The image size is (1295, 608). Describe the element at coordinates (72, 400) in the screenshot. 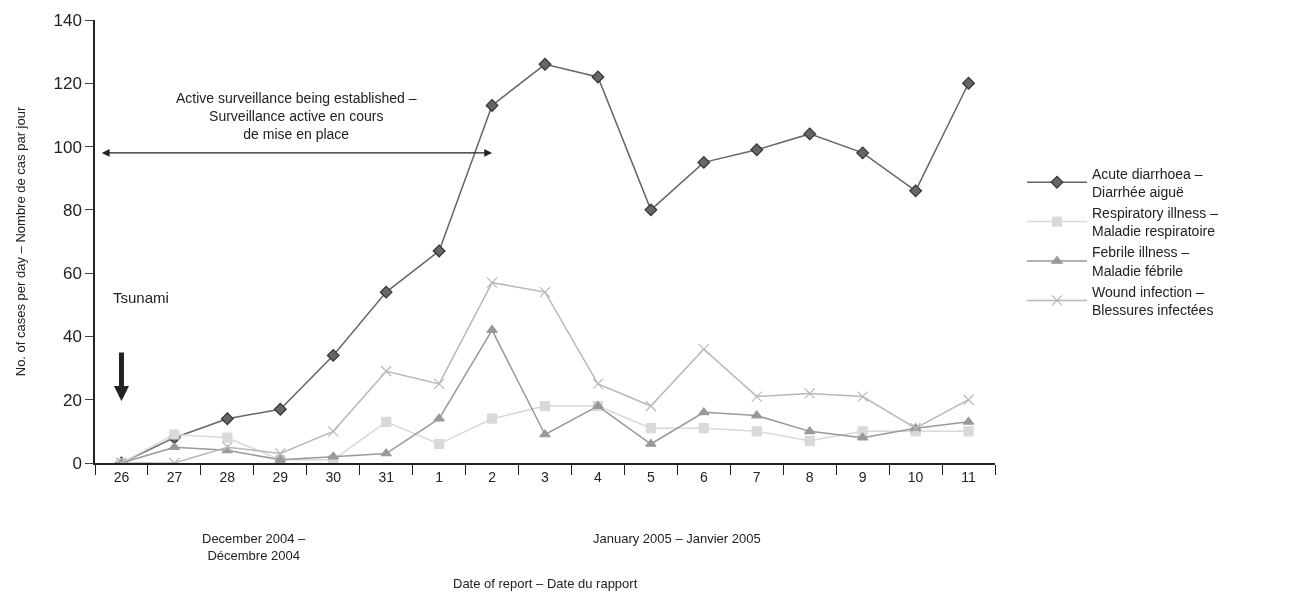

I see `y-tick-label: 20` at that location.